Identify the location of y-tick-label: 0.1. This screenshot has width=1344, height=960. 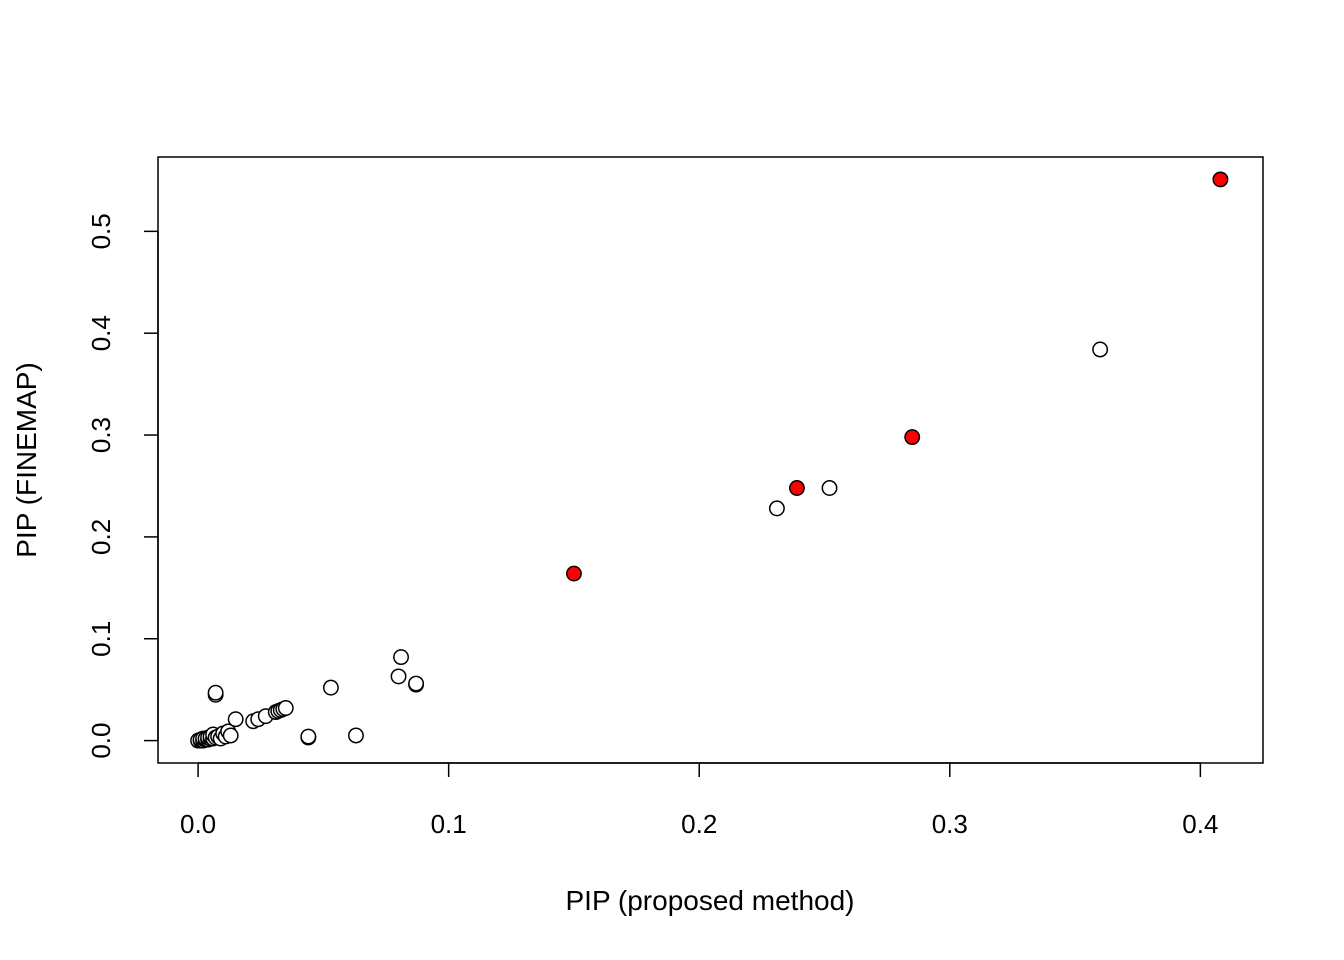
(101, 639).